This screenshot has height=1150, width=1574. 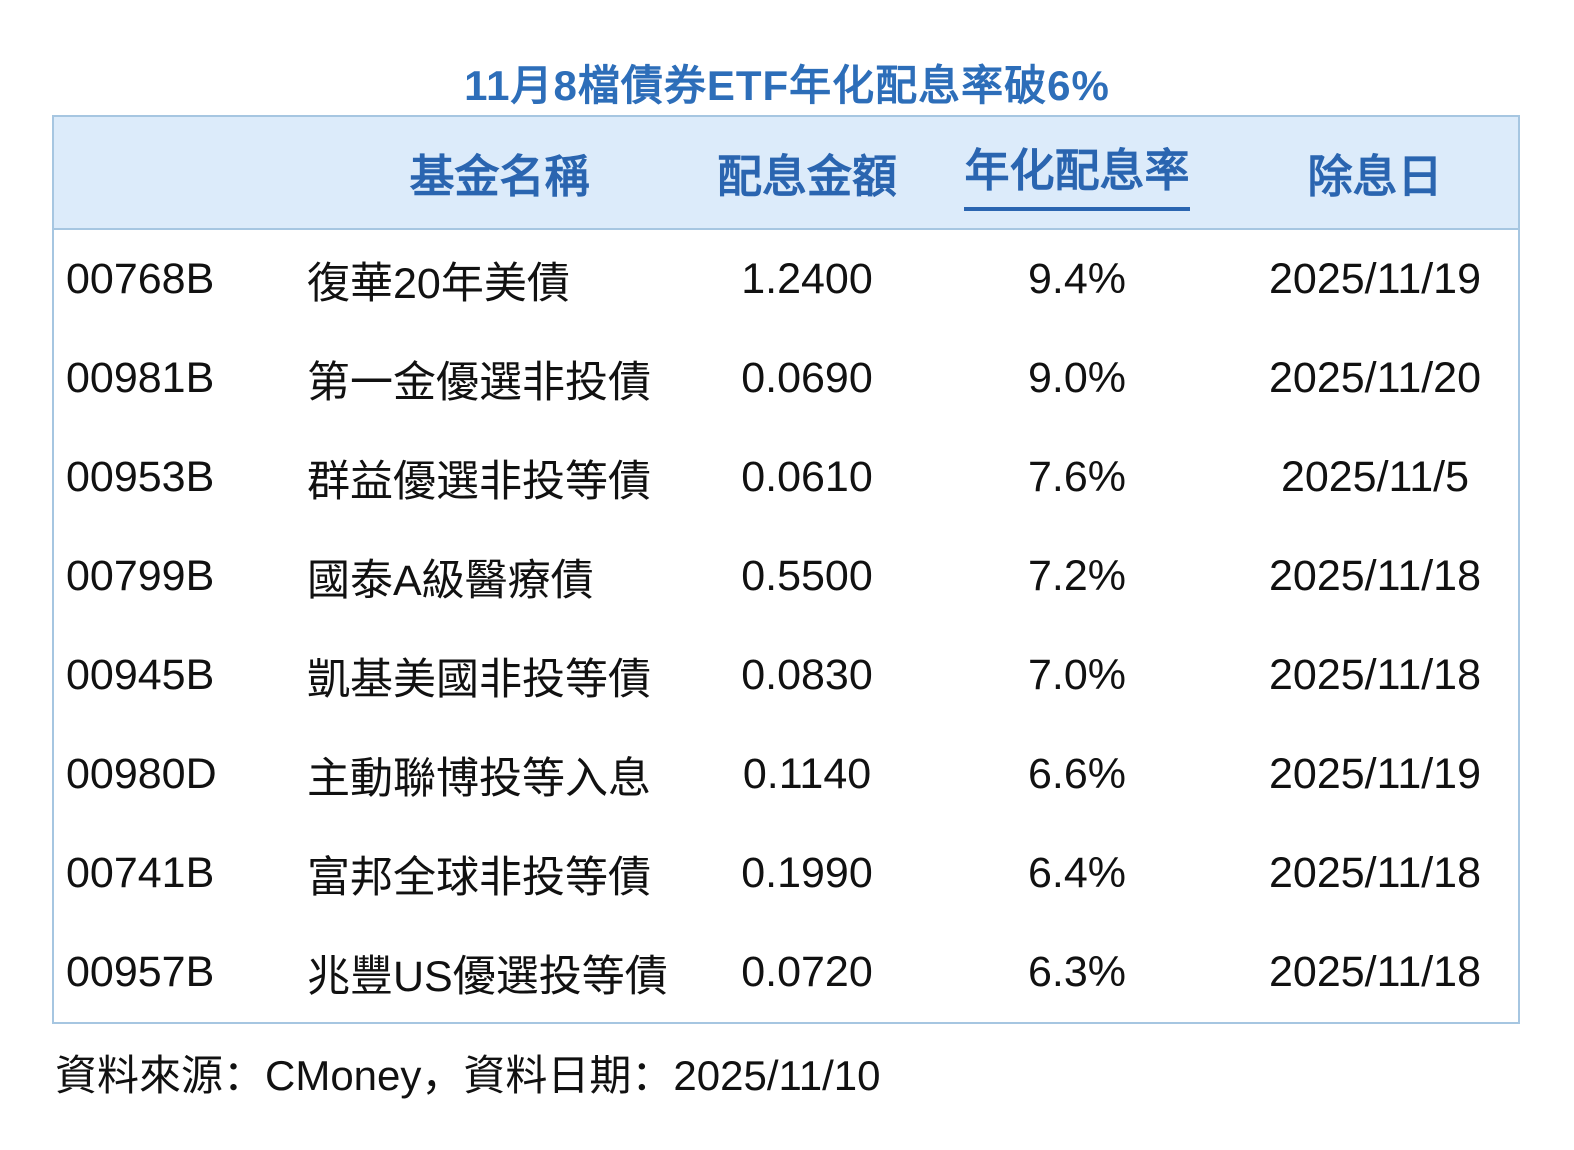 What do you see at coordinates (140, 378) in the screenshot?
I see `fund-code: 00981B` at bounding box center [140, 378].